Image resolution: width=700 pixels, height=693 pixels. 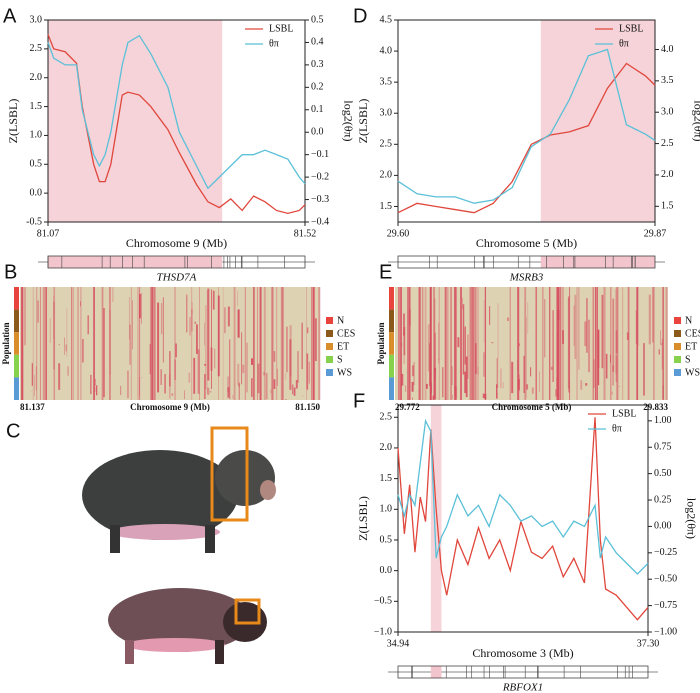 I want to click on y2-tick-label: 4.0, so click(x=667, y=49).